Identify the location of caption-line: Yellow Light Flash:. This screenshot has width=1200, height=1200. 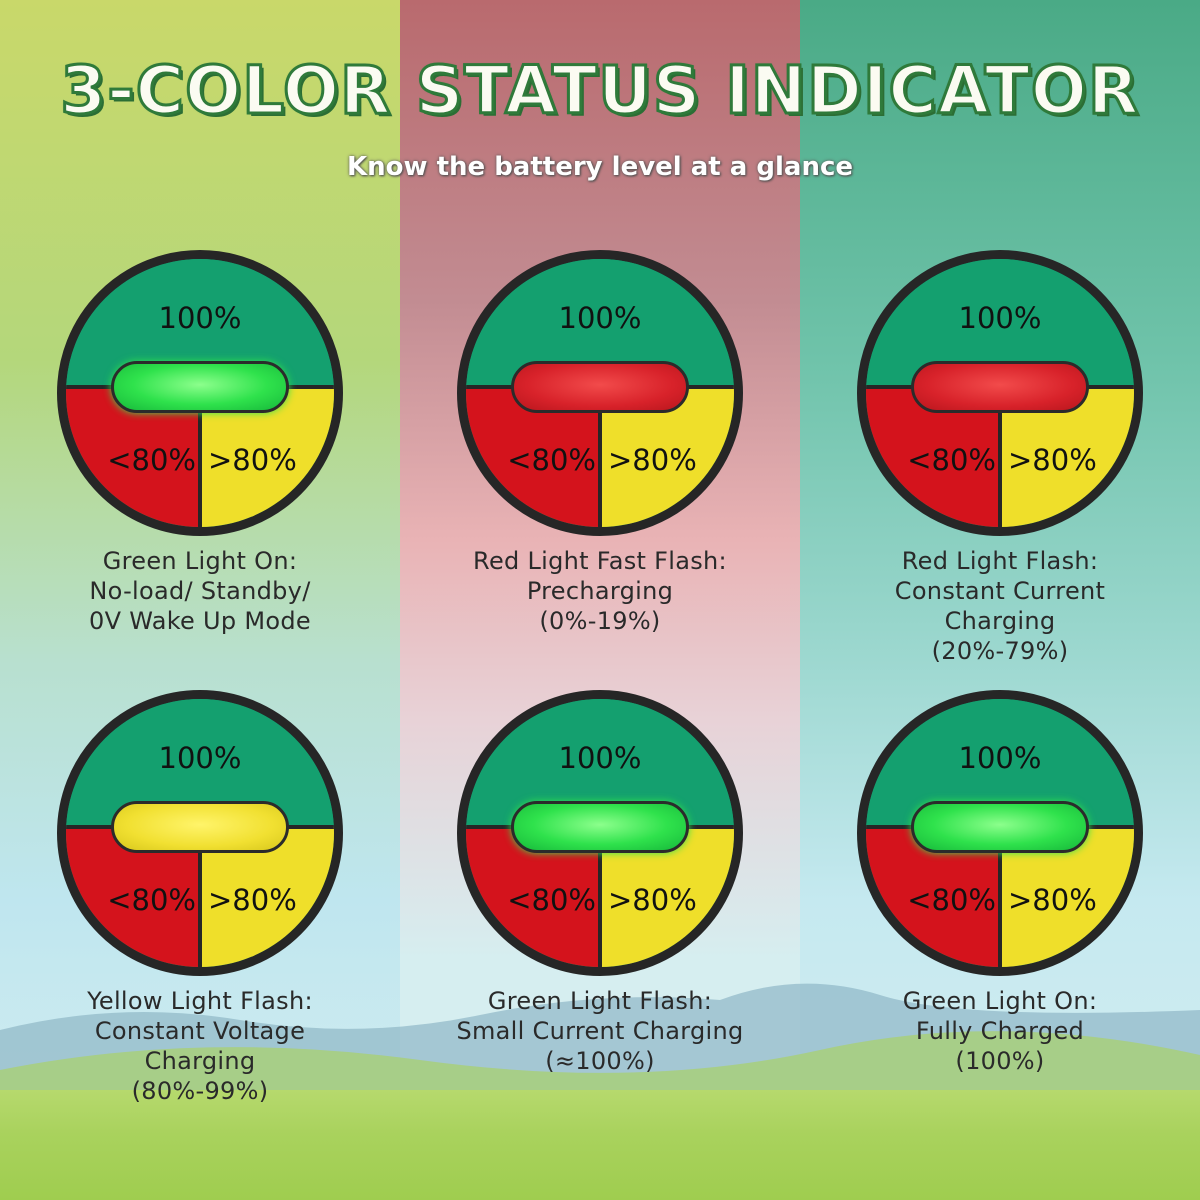
(200, 1001).